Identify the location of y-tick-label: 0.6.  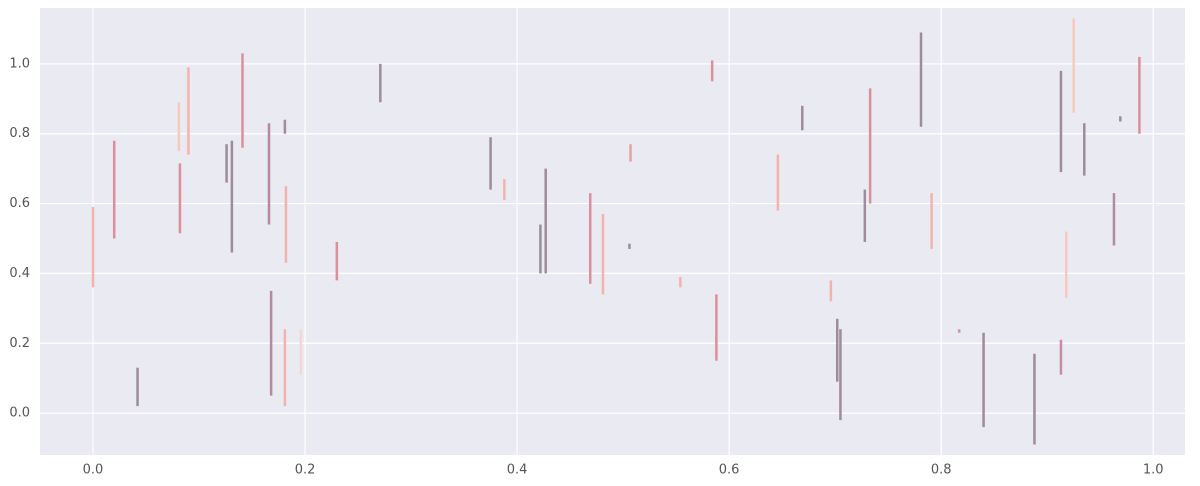
(19, 203).